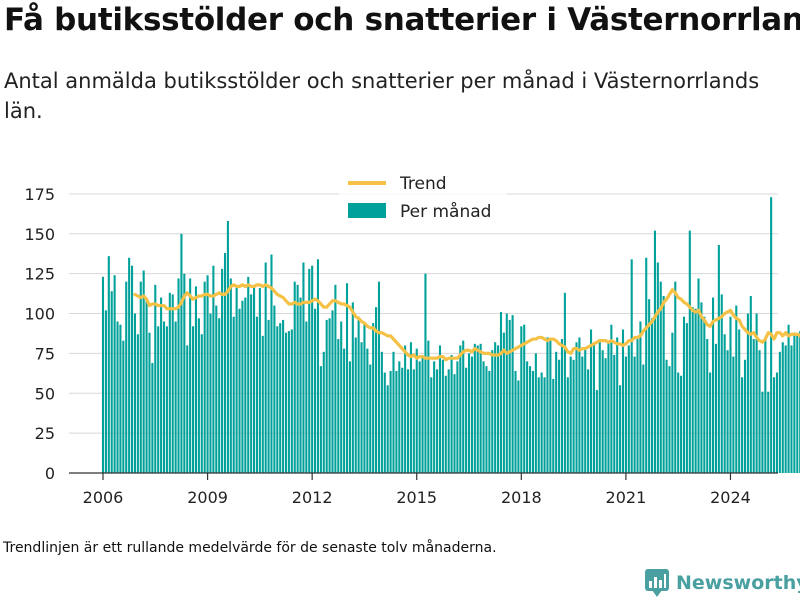 Image resolution: width=800 pixels, height=600 pixels. Describe the element at coordinates (103, 497) in the screenshot. I see `x-tick-label: 2006` at that location.